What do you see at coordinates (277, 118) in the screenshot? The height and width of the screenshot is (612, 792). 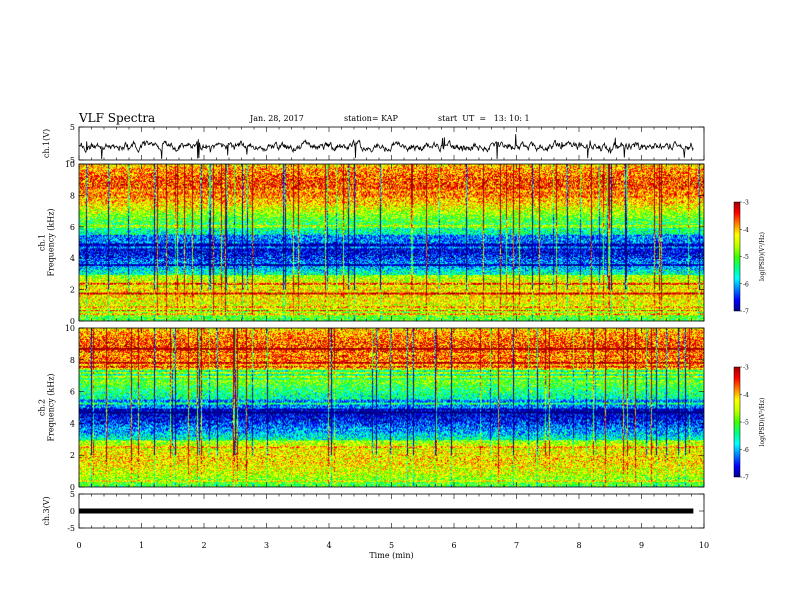 I see `date-label: Jan. 28, 2017` at bounding box center [277, 118].